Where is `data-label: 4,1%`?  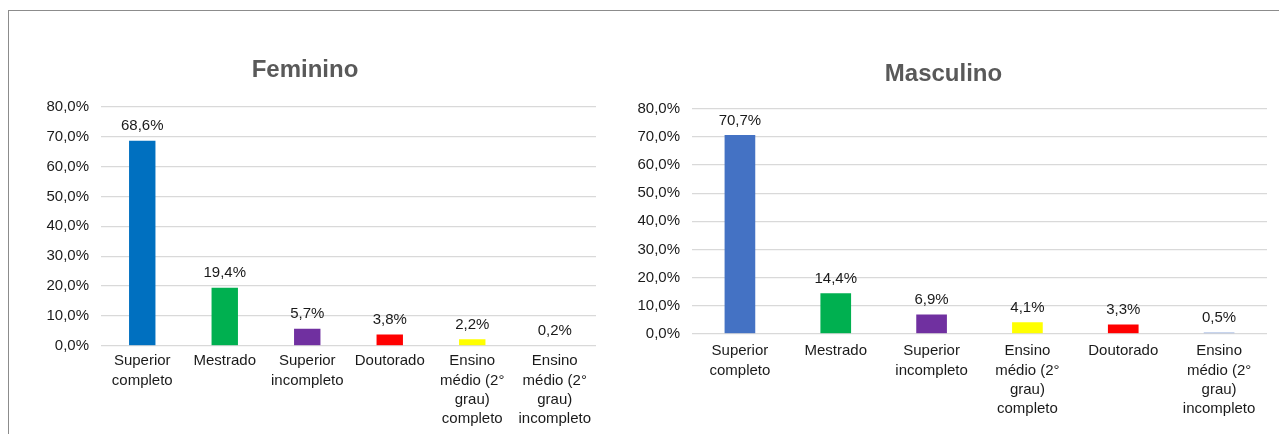 data-label: 4,1% is located at coordinates (1027, 306).